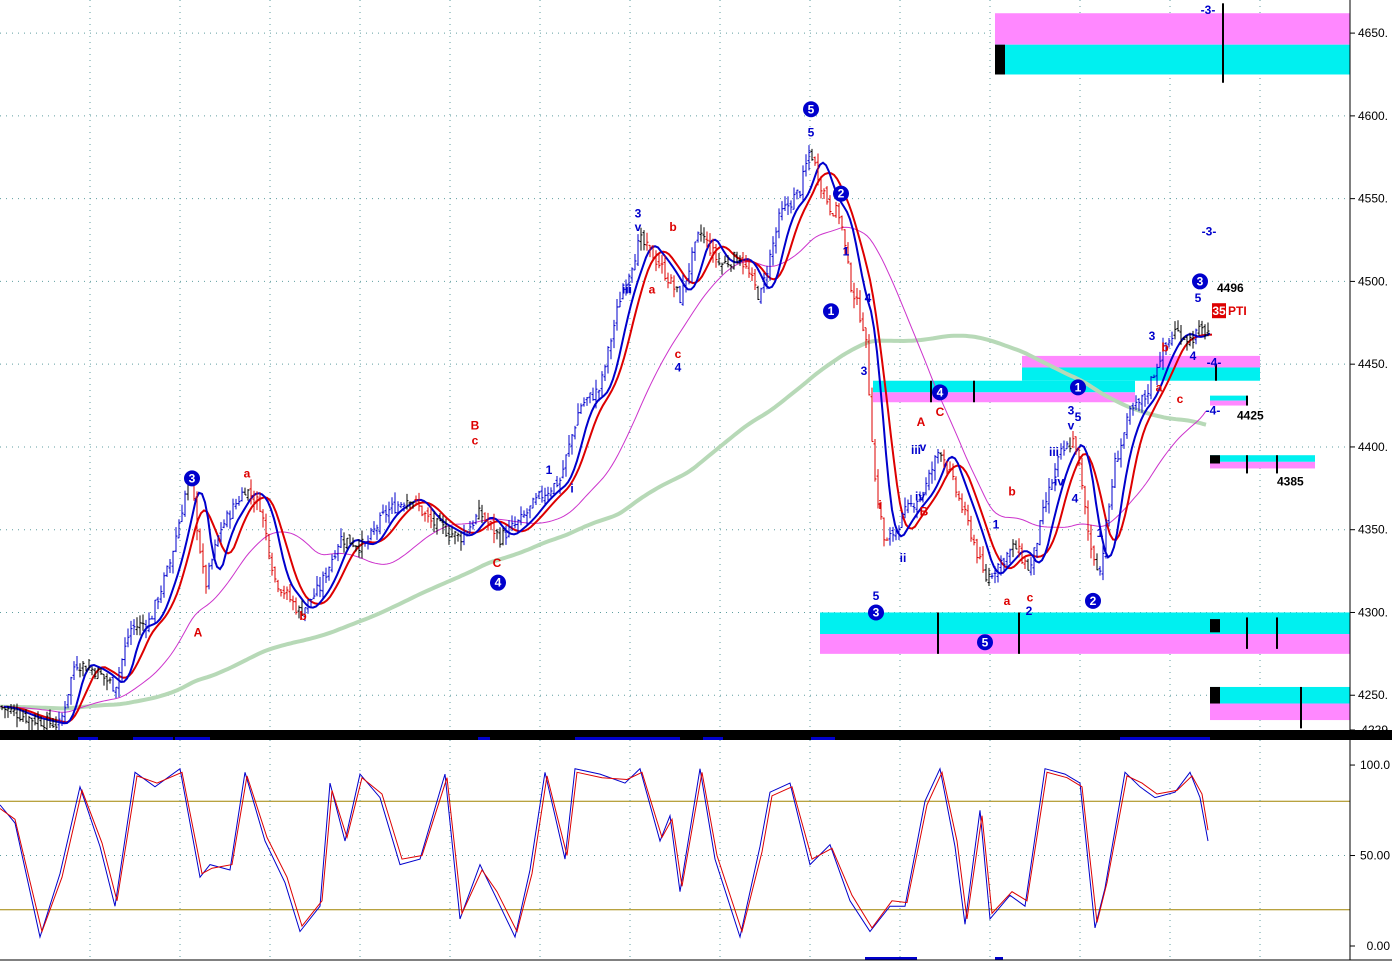 The image size is (1392, 968). What do you see at coordinates (1209, 232) in the screenshot?
I see `wave-label: -3-` at bounding box center [1209, 232].